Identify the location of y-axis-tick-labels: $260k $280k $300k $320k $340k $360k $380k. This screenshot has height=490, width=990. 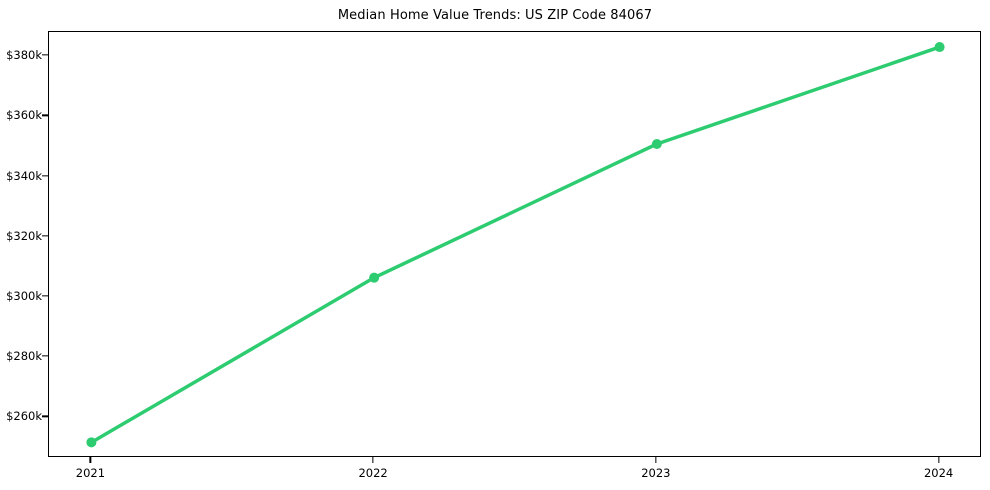
(24, 245).